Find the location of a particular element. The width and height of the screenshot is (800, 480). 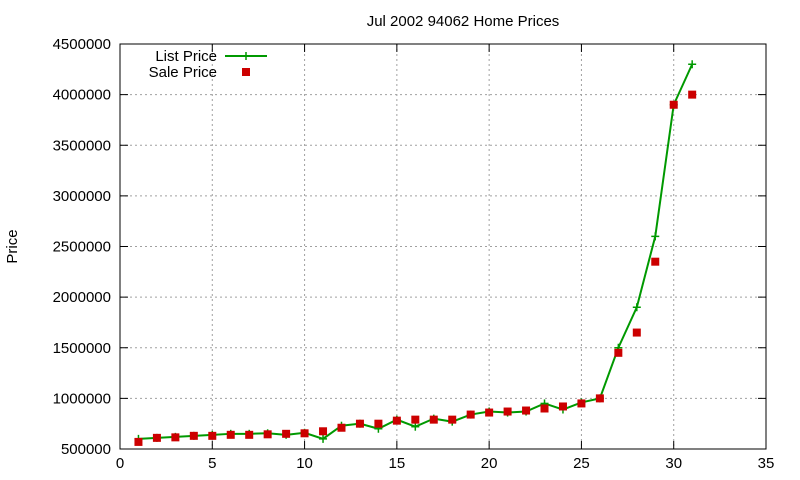

y-tick-label: 2500000 is located at coordinates (82, 247).